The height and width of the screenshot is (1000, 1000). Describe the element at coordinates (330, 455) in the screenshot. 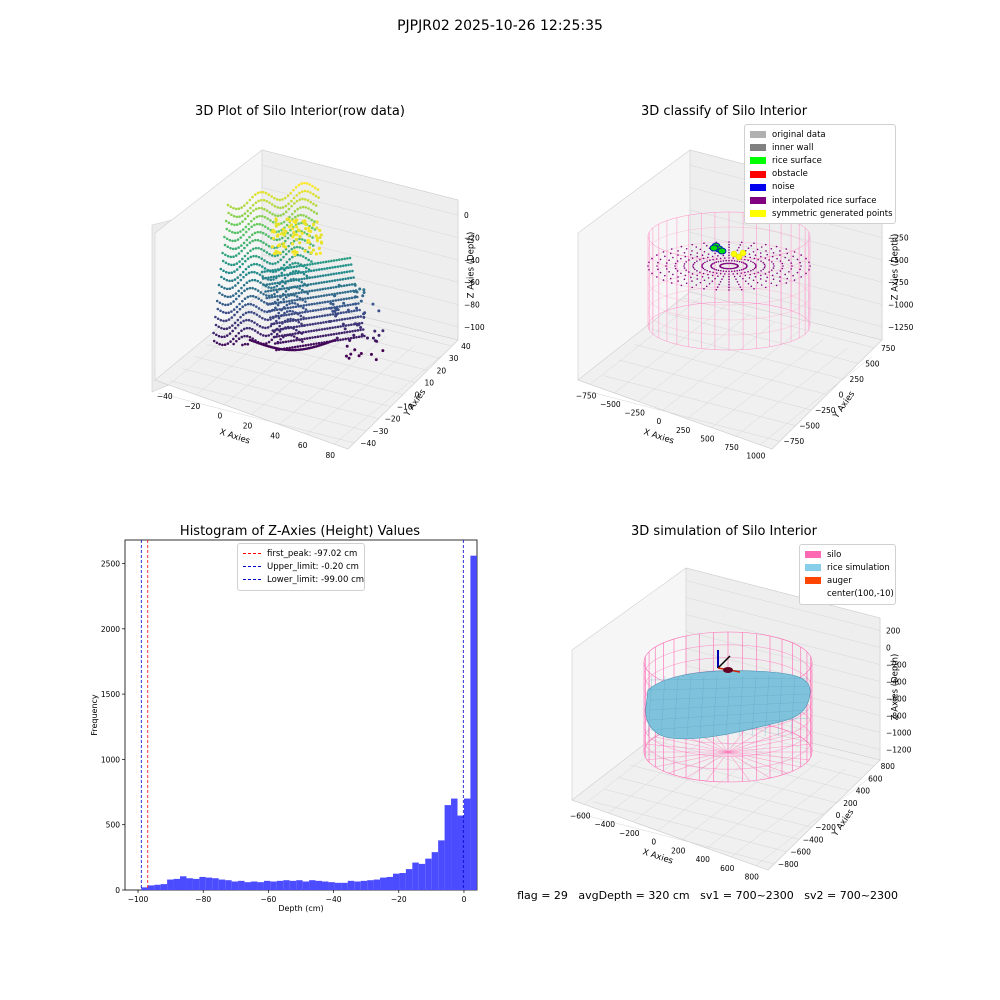

I see `p1-x-tick: 80` at that location.